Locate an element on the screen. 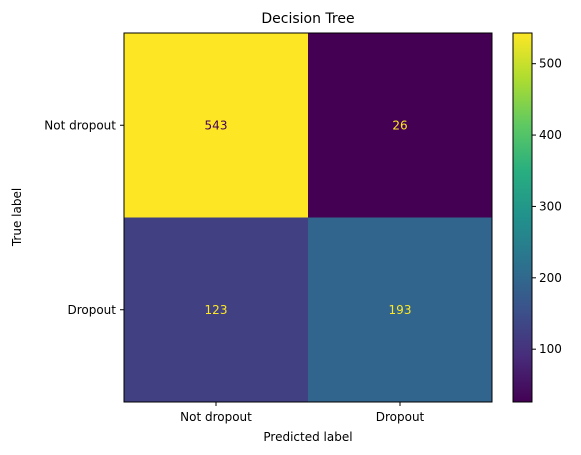  colorbar-tick-label: 100 is located at coordinates (550, 349).